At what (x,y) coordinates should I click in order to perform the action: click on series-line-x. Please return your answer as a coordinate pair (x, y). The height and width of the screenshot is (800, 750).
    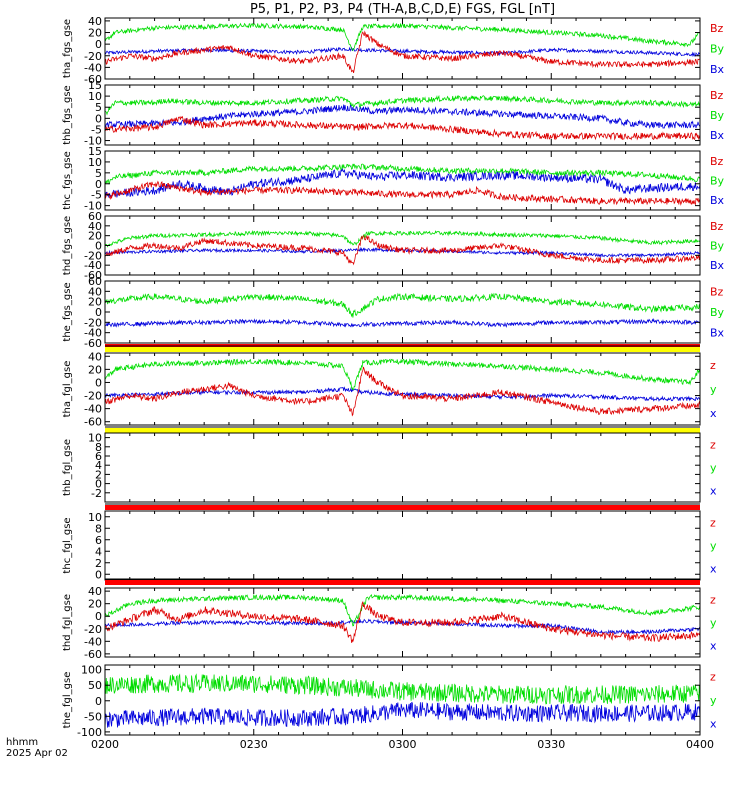
    Looking at the image, I should click on (402, 715).